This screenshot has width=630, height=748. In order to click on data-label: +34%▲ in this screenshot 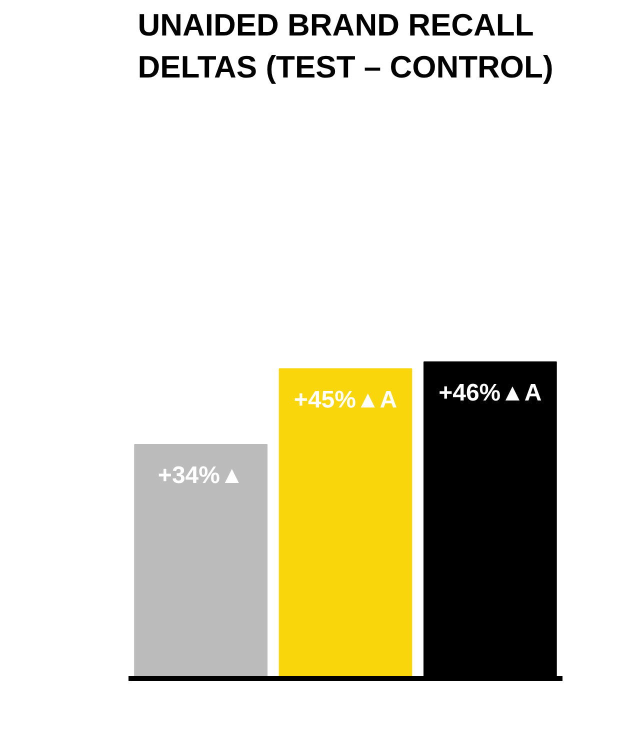, I will do `click(201, 476)`.